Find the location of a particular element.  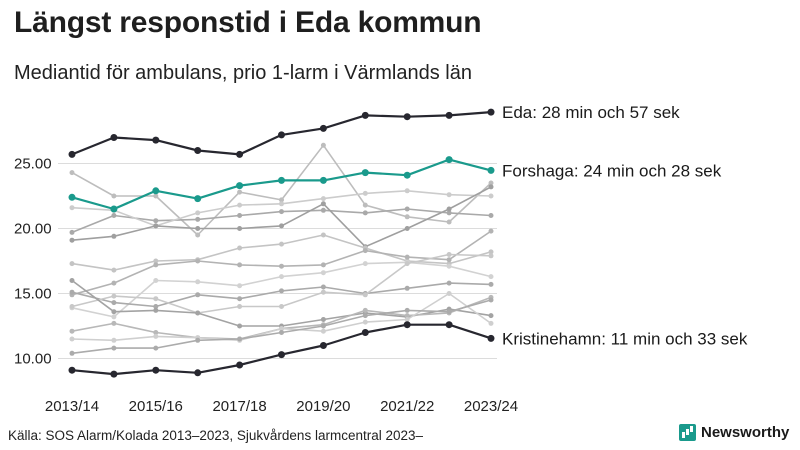

series-forshaga is located at coordinates (281, 184).